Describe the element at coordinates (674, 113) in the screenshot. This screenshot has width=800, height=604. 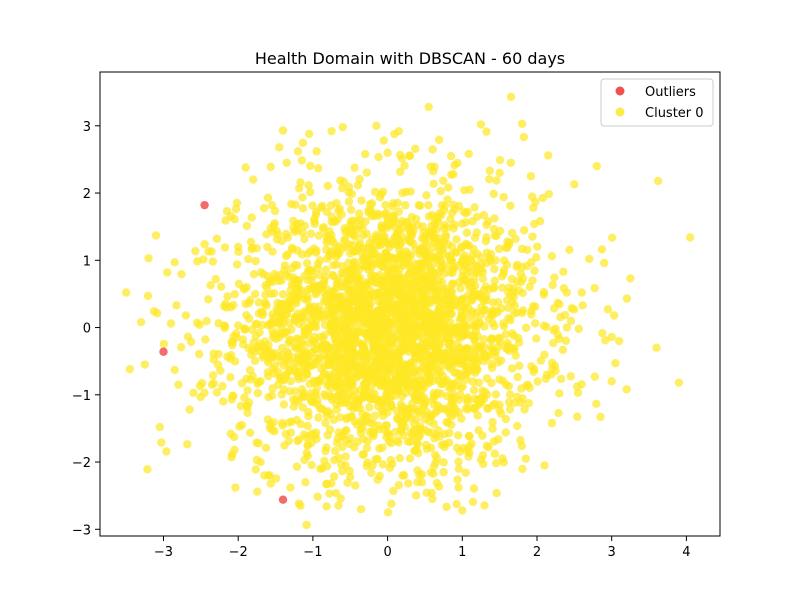
I see `legend-label-cluster-0: Cluster 0` at that location.